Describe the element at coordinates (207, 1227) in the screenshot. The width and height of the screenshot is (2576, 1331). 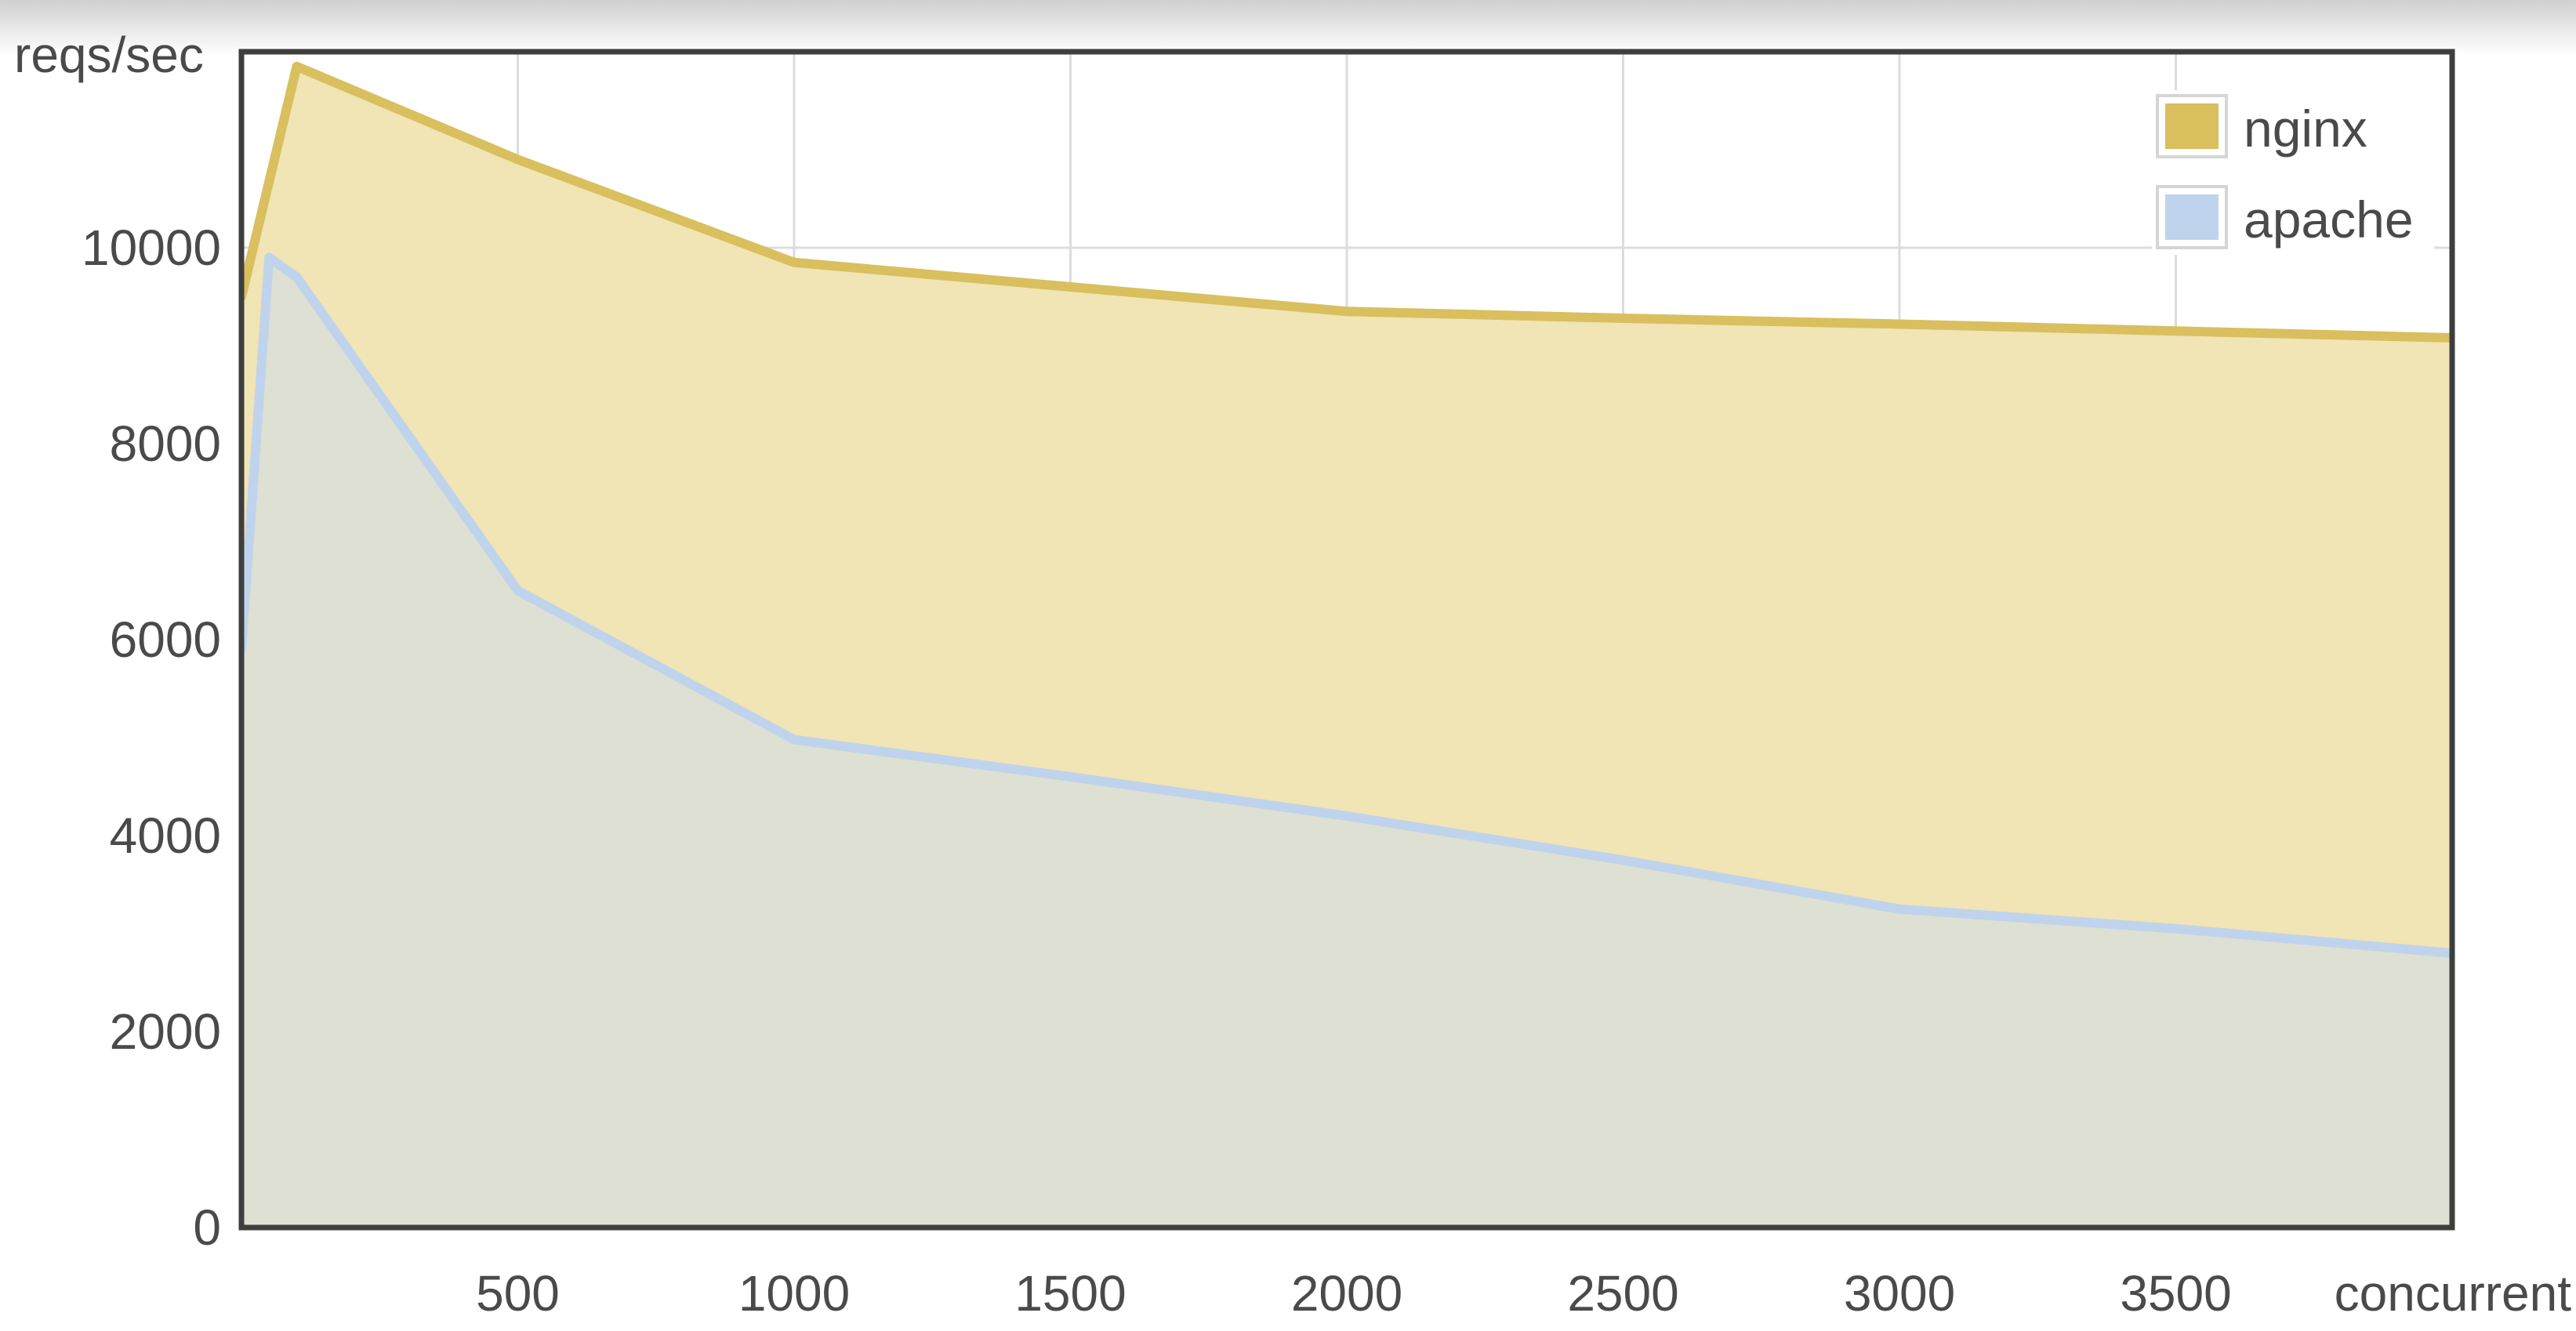
I see `y-tick-label-0: 0` at that location.